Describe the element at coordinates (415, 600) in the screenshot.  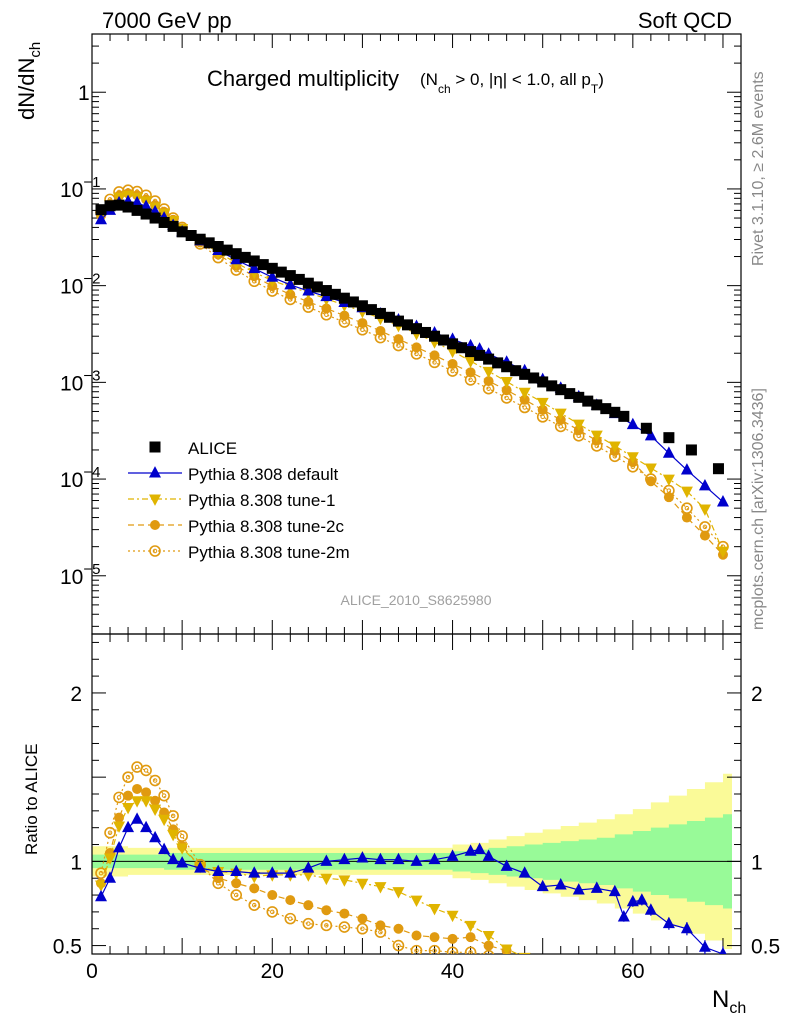
I see `analysis-watermark: ALICE_2010_S8625980` at that location.